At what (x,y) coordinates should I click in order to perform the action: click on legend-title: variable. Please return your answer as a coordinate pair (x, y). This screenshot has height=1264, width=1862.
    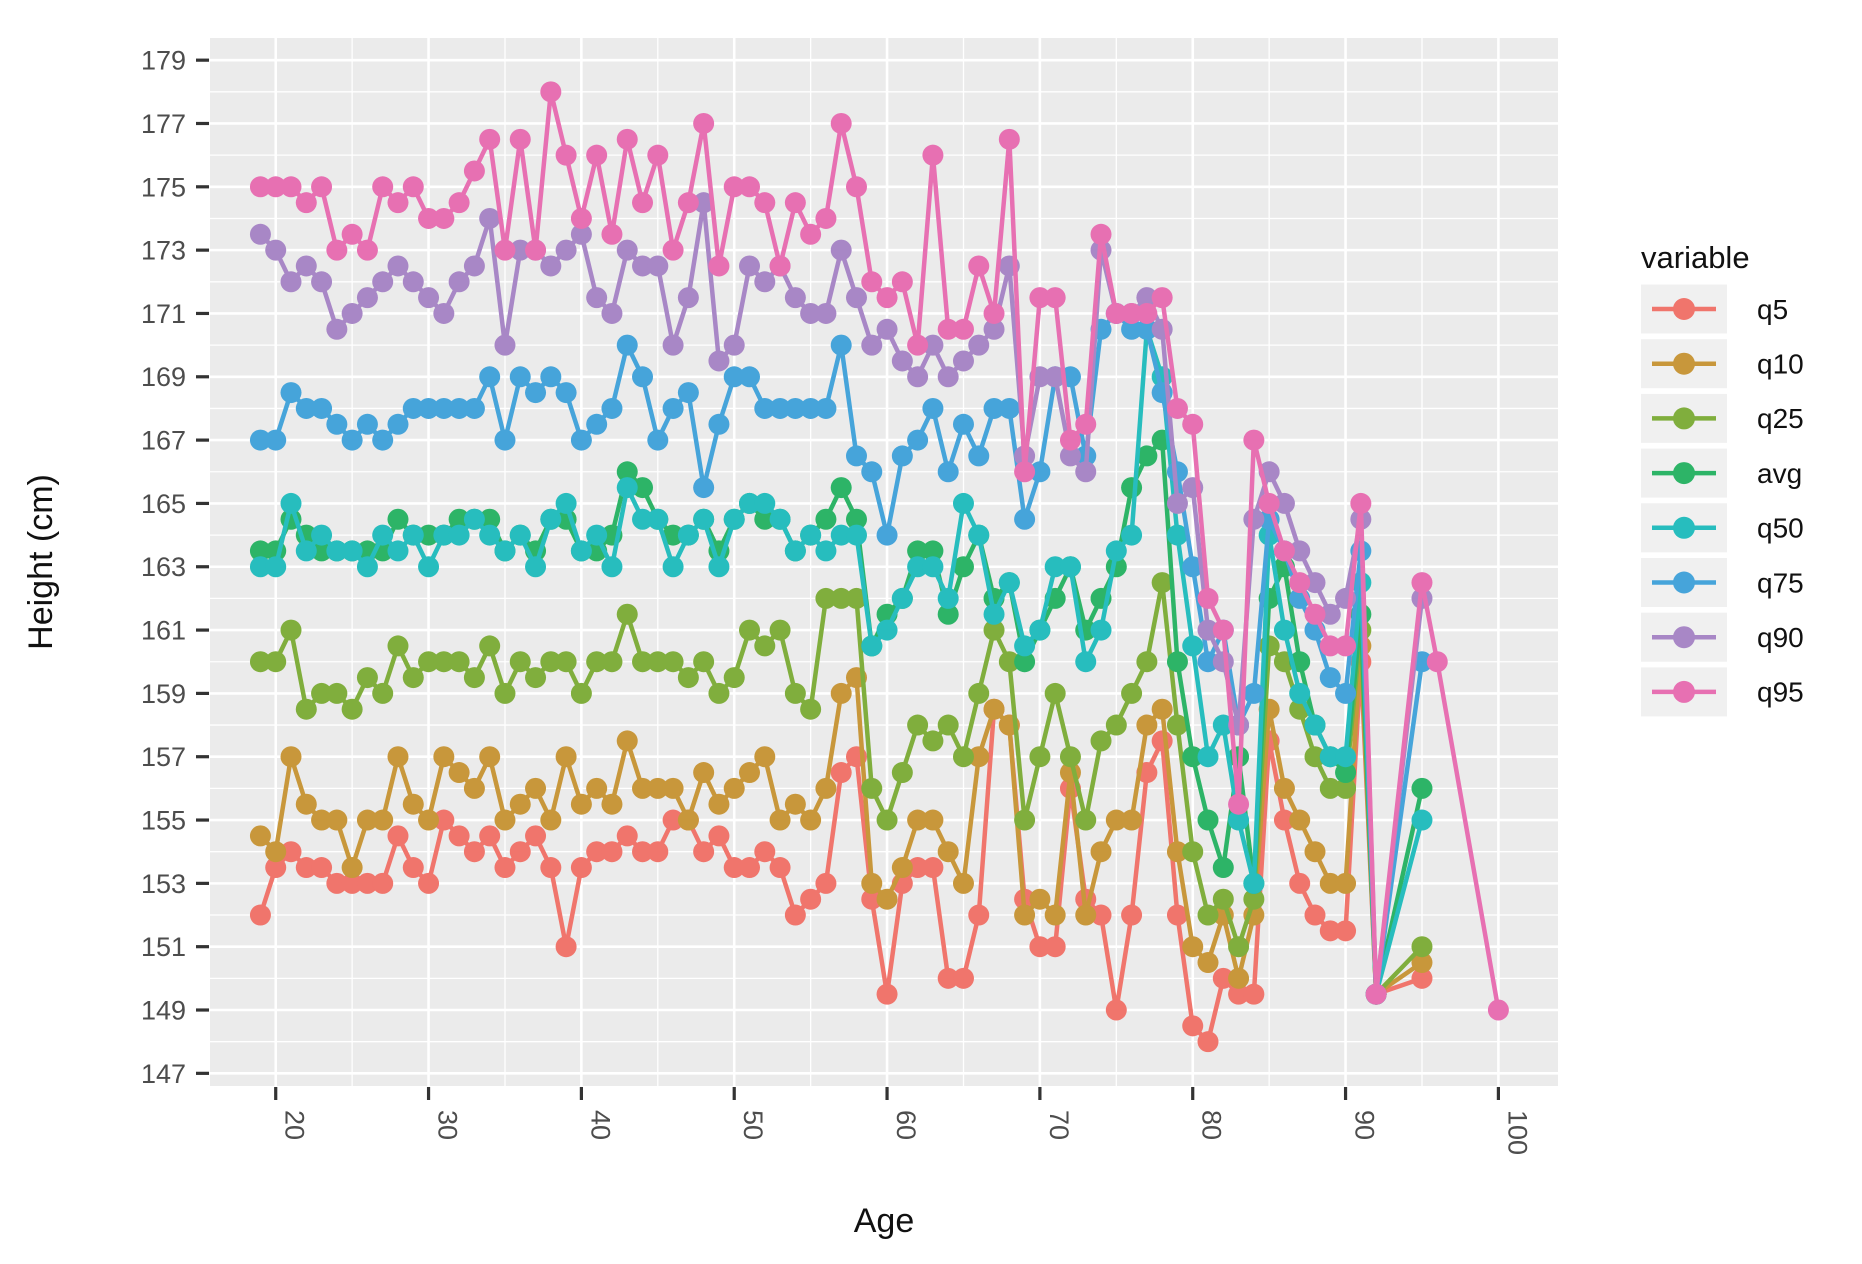
    Looking at the image, I should click on (1695, 257).